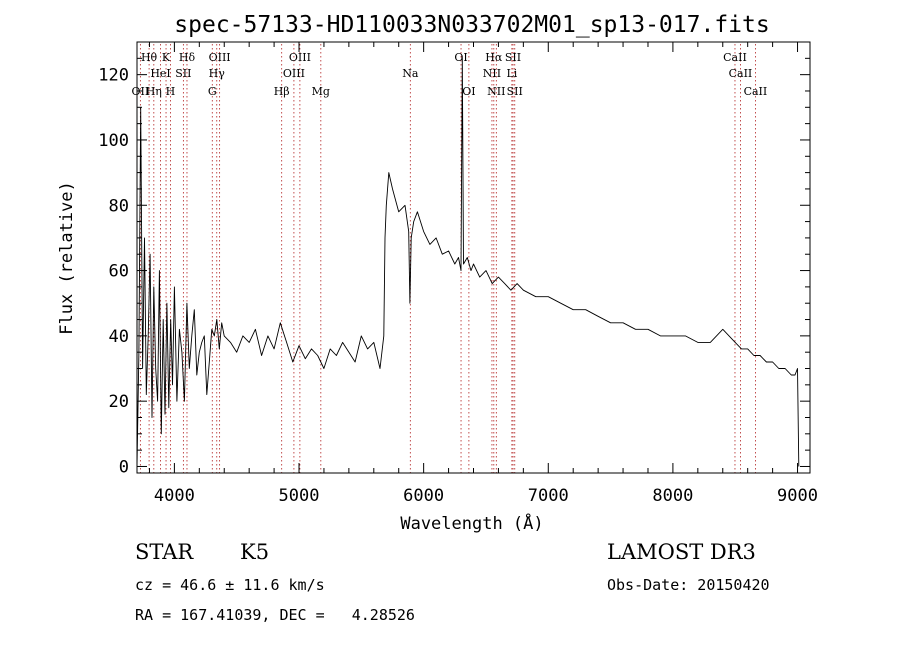 The image size is (900, 649). Describe the element at coordinates (187, 57) in the screenshot. I see `spectral-line-label: Hδ` at that location.